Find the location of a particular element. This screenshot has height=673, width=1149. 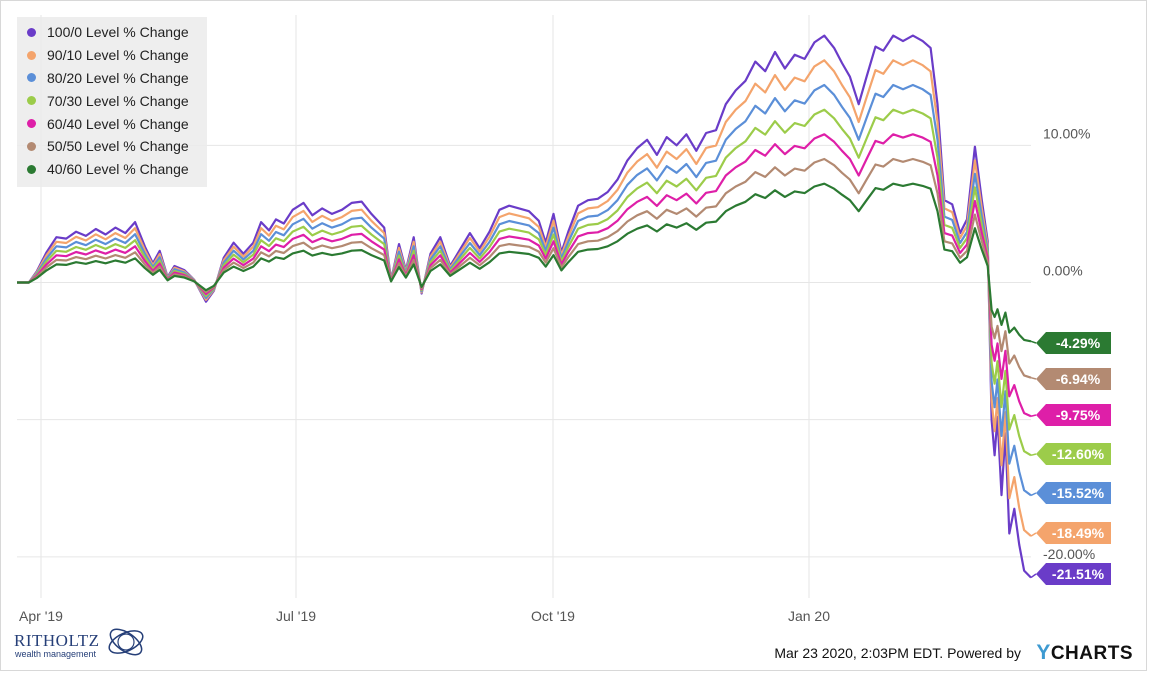

end-value-label: -18.49% is located at coordinates (1070, 533).